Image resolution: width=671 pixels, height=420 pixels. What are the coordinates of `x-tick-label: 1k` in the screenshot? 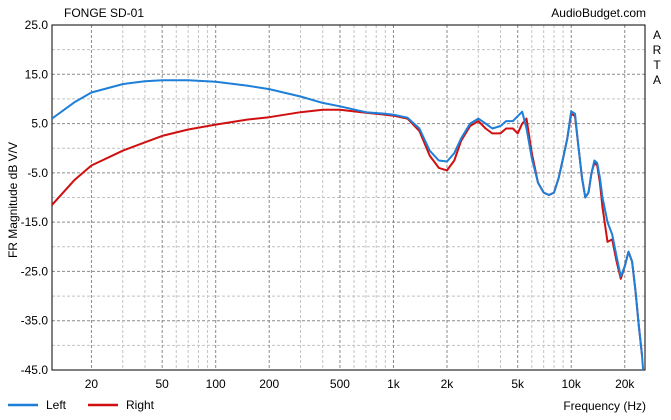 It's located at (394, 384).